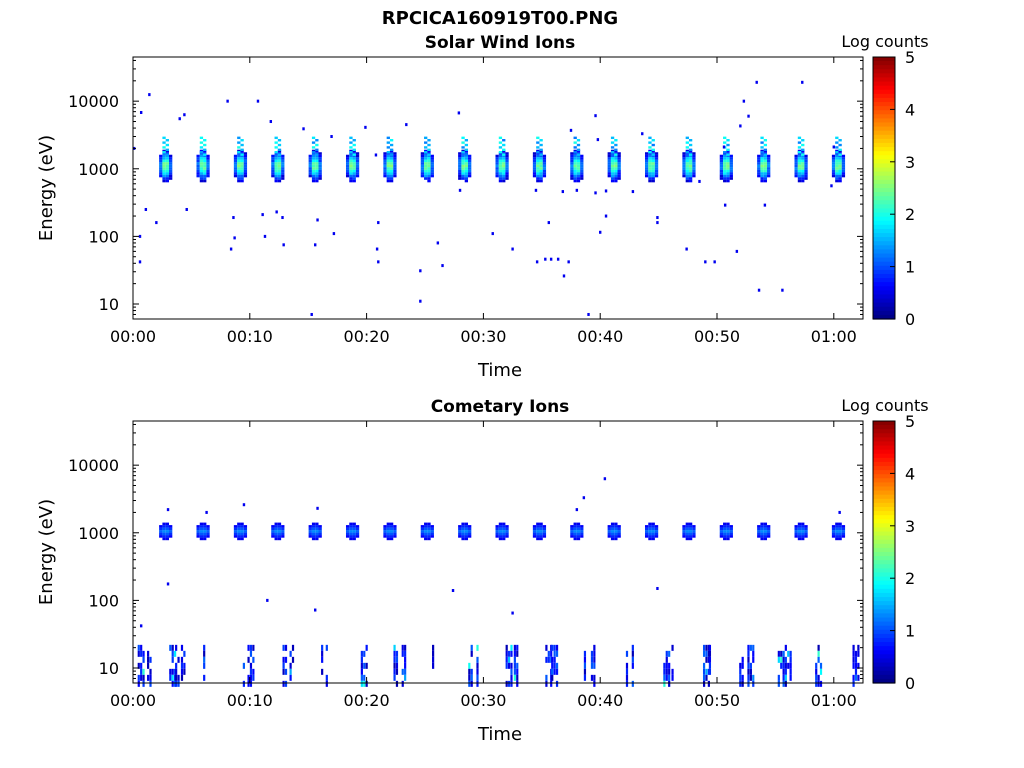 The width and height of the screenshot is (1024, 768). Describe the element at coordinates (499, 370) in the screenshot. I see `x-axis-label: Time` at that location.